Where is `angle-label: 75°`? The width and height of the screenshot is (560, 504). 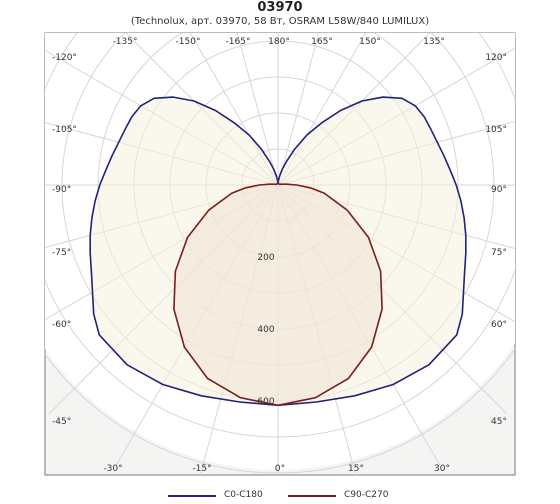 angle-label: 75° is located at coordinates (499, 253).